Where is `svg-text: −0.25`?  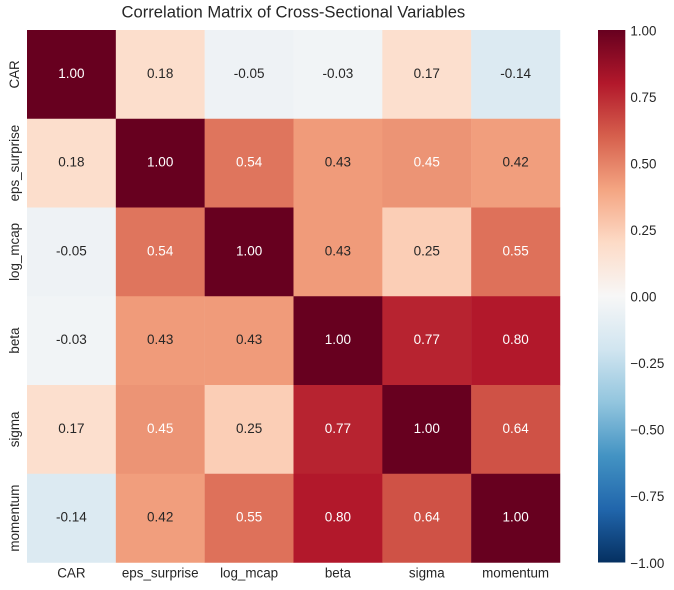 svg-text: −0.25 is located at coordinates (647, 363).